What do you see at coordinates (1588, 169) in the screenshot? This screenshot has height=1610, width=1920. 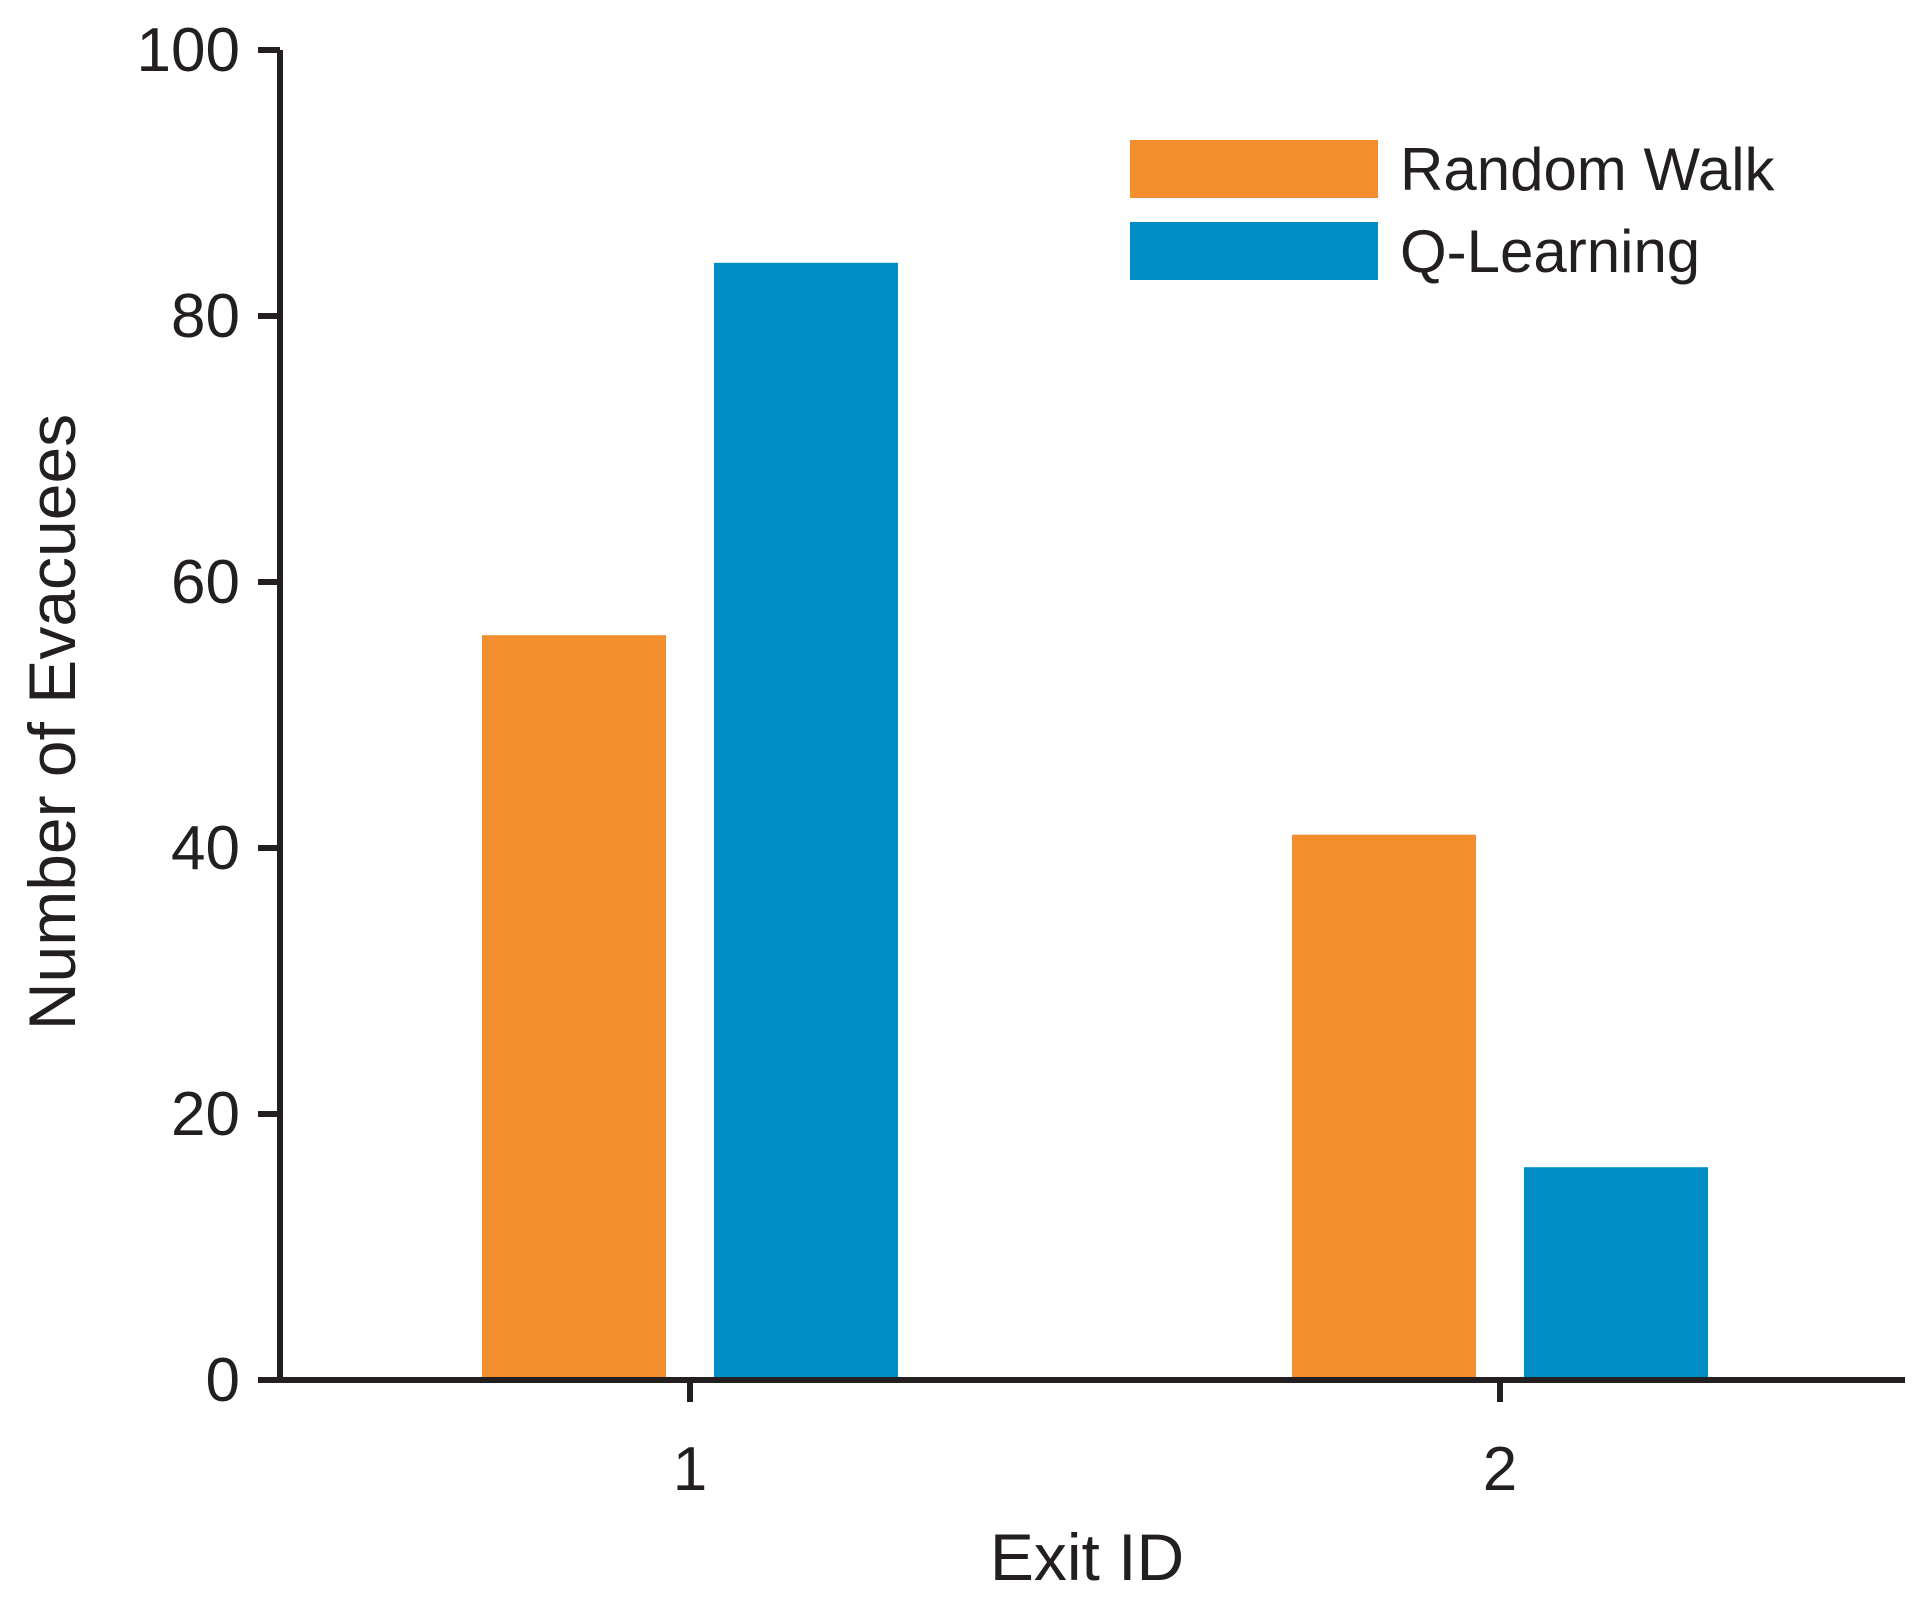 I see `legend-label: Random Walk` at bounding box center [1588, 169].